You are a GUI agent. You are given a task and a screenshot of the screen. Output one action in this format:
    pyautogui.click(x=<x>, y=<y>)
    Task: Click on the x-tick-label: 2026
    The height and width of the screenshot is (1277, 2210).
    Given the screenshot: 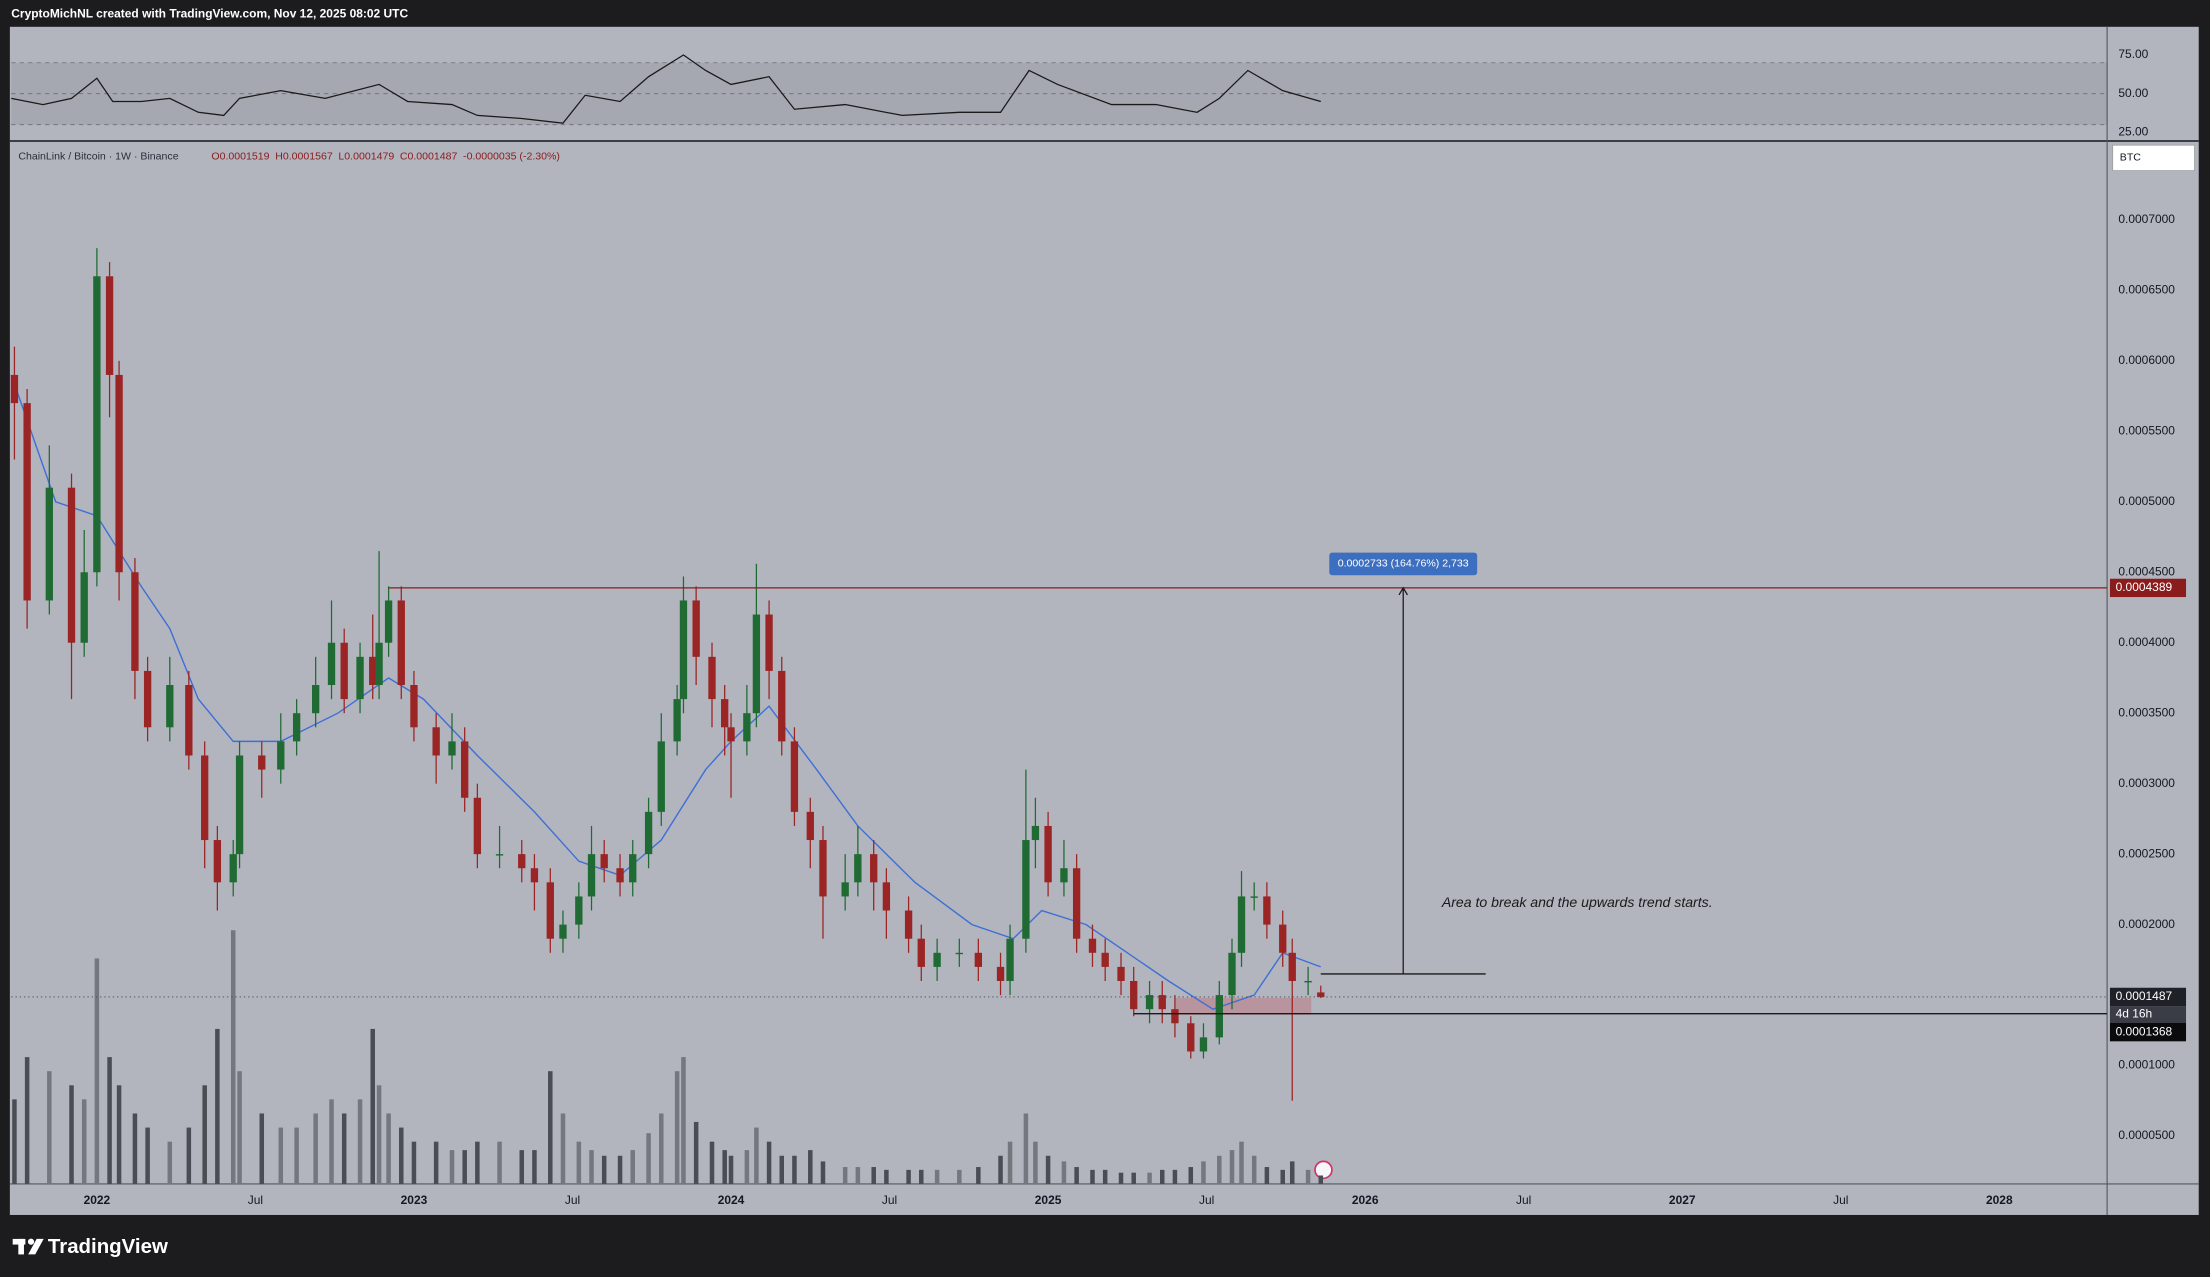 What is the action you would take?
    pyautogui.click(x=1365, y=1200)
    